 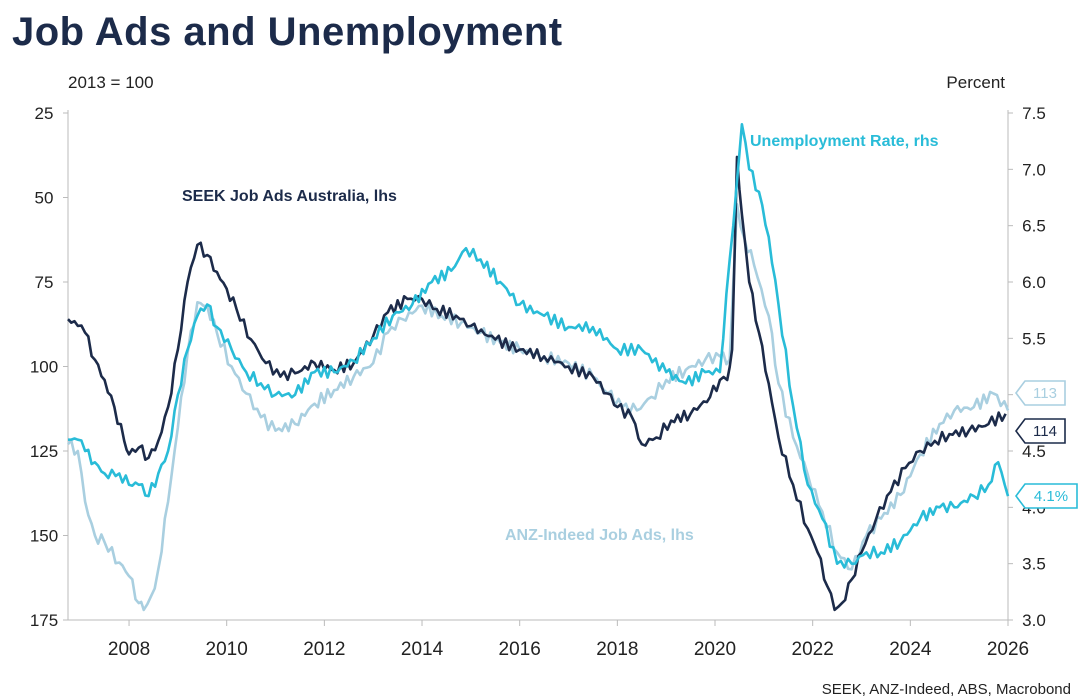 I want to click on rhs-tick-label: 3.5, so click(x=1034, y=564).